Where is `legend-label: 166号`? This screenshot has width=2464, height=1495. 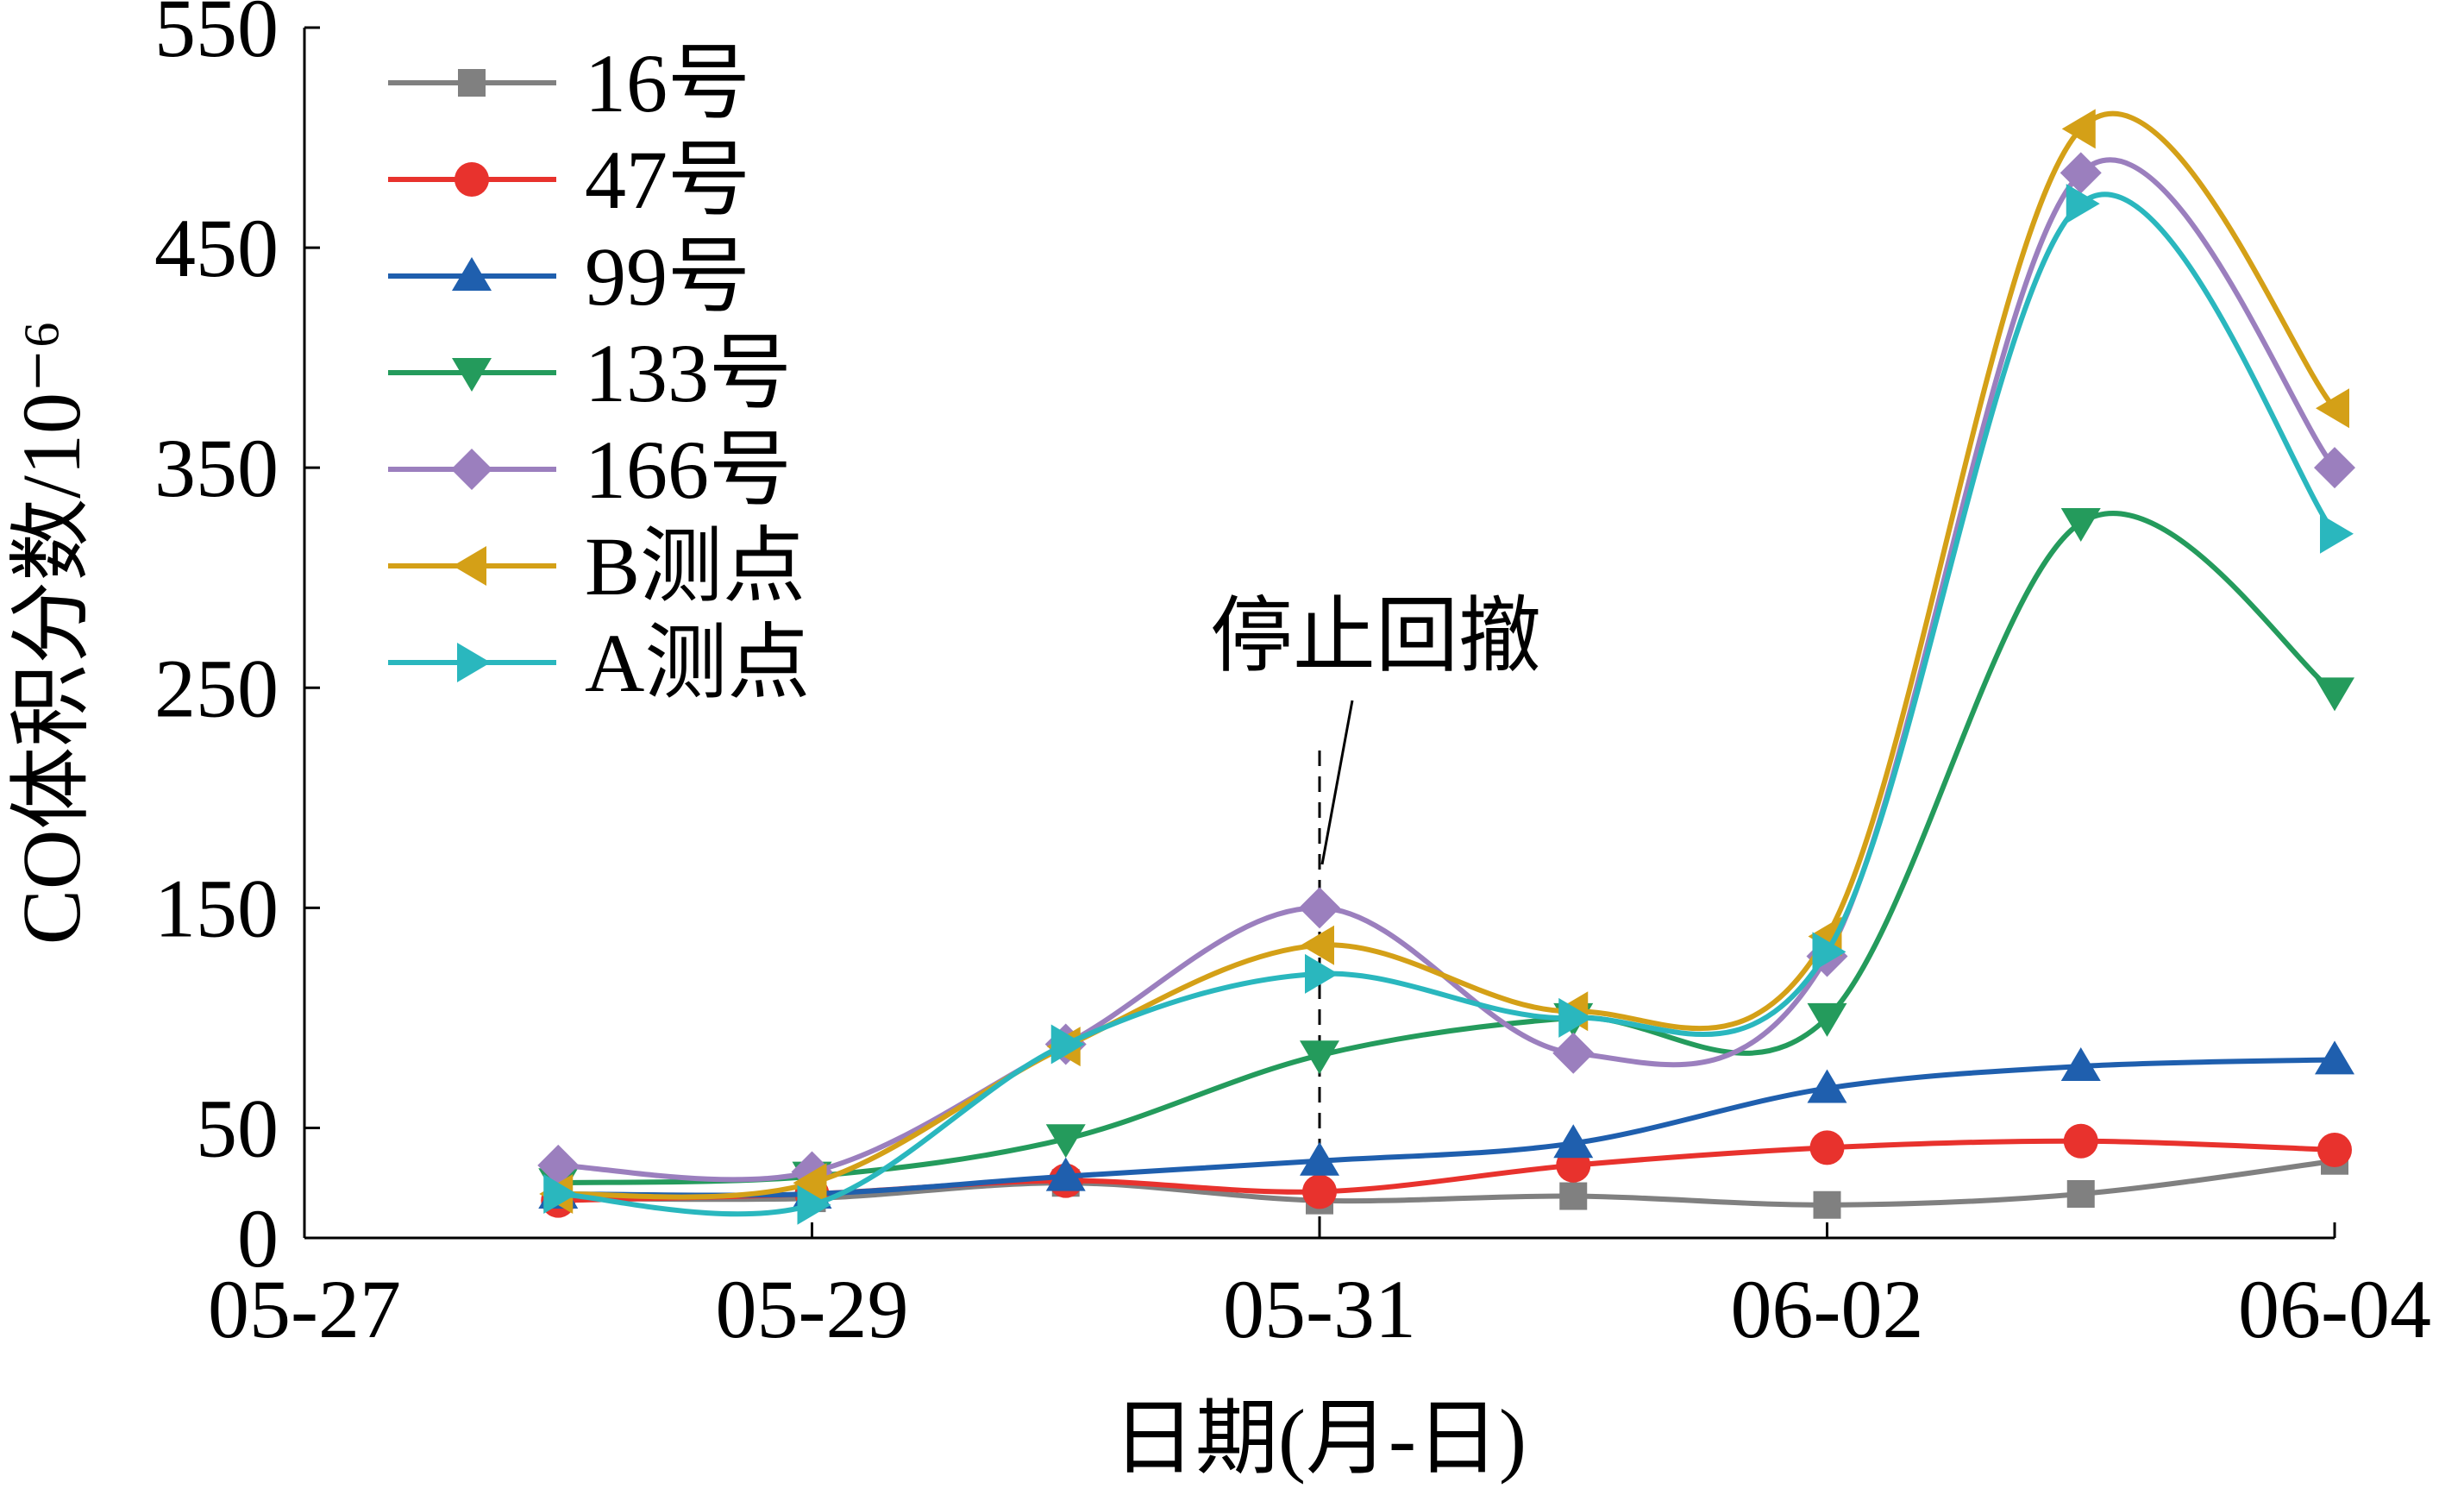
legend-label: 166号 is located at coordinates (688, 470).